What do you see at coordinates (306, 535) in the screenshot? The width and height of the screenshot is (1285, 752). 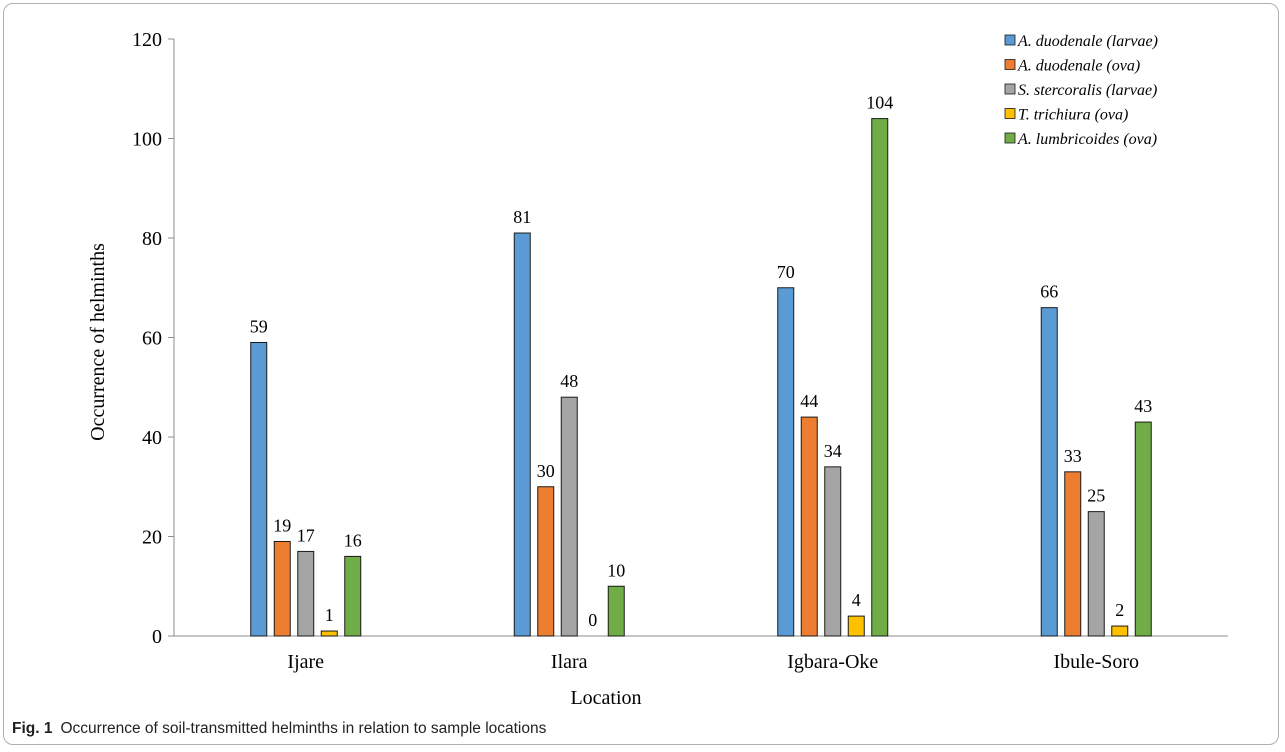 I see `data-label: 17` at bounding box center [306, 535].